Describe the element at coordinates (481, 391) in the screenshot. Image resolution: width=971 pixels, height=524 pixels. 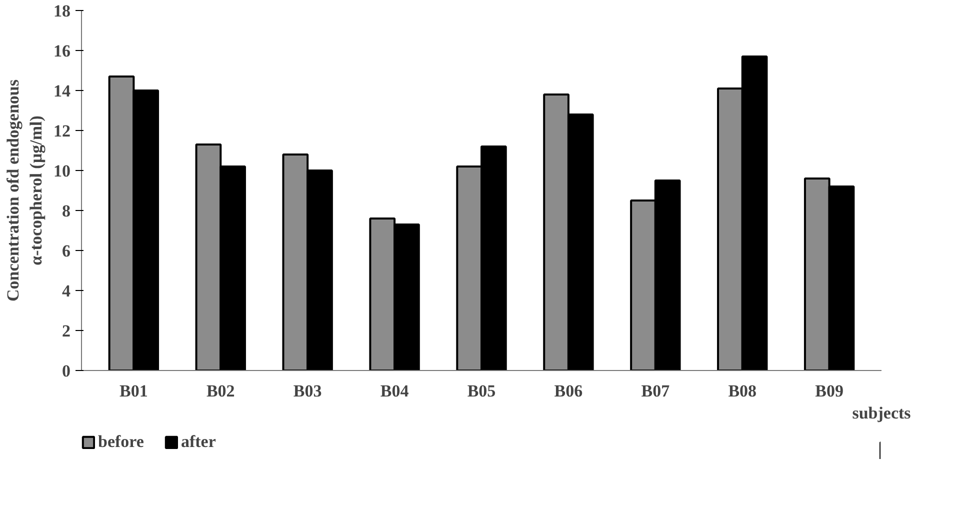
I see `x-tick-label: B05` at that location.